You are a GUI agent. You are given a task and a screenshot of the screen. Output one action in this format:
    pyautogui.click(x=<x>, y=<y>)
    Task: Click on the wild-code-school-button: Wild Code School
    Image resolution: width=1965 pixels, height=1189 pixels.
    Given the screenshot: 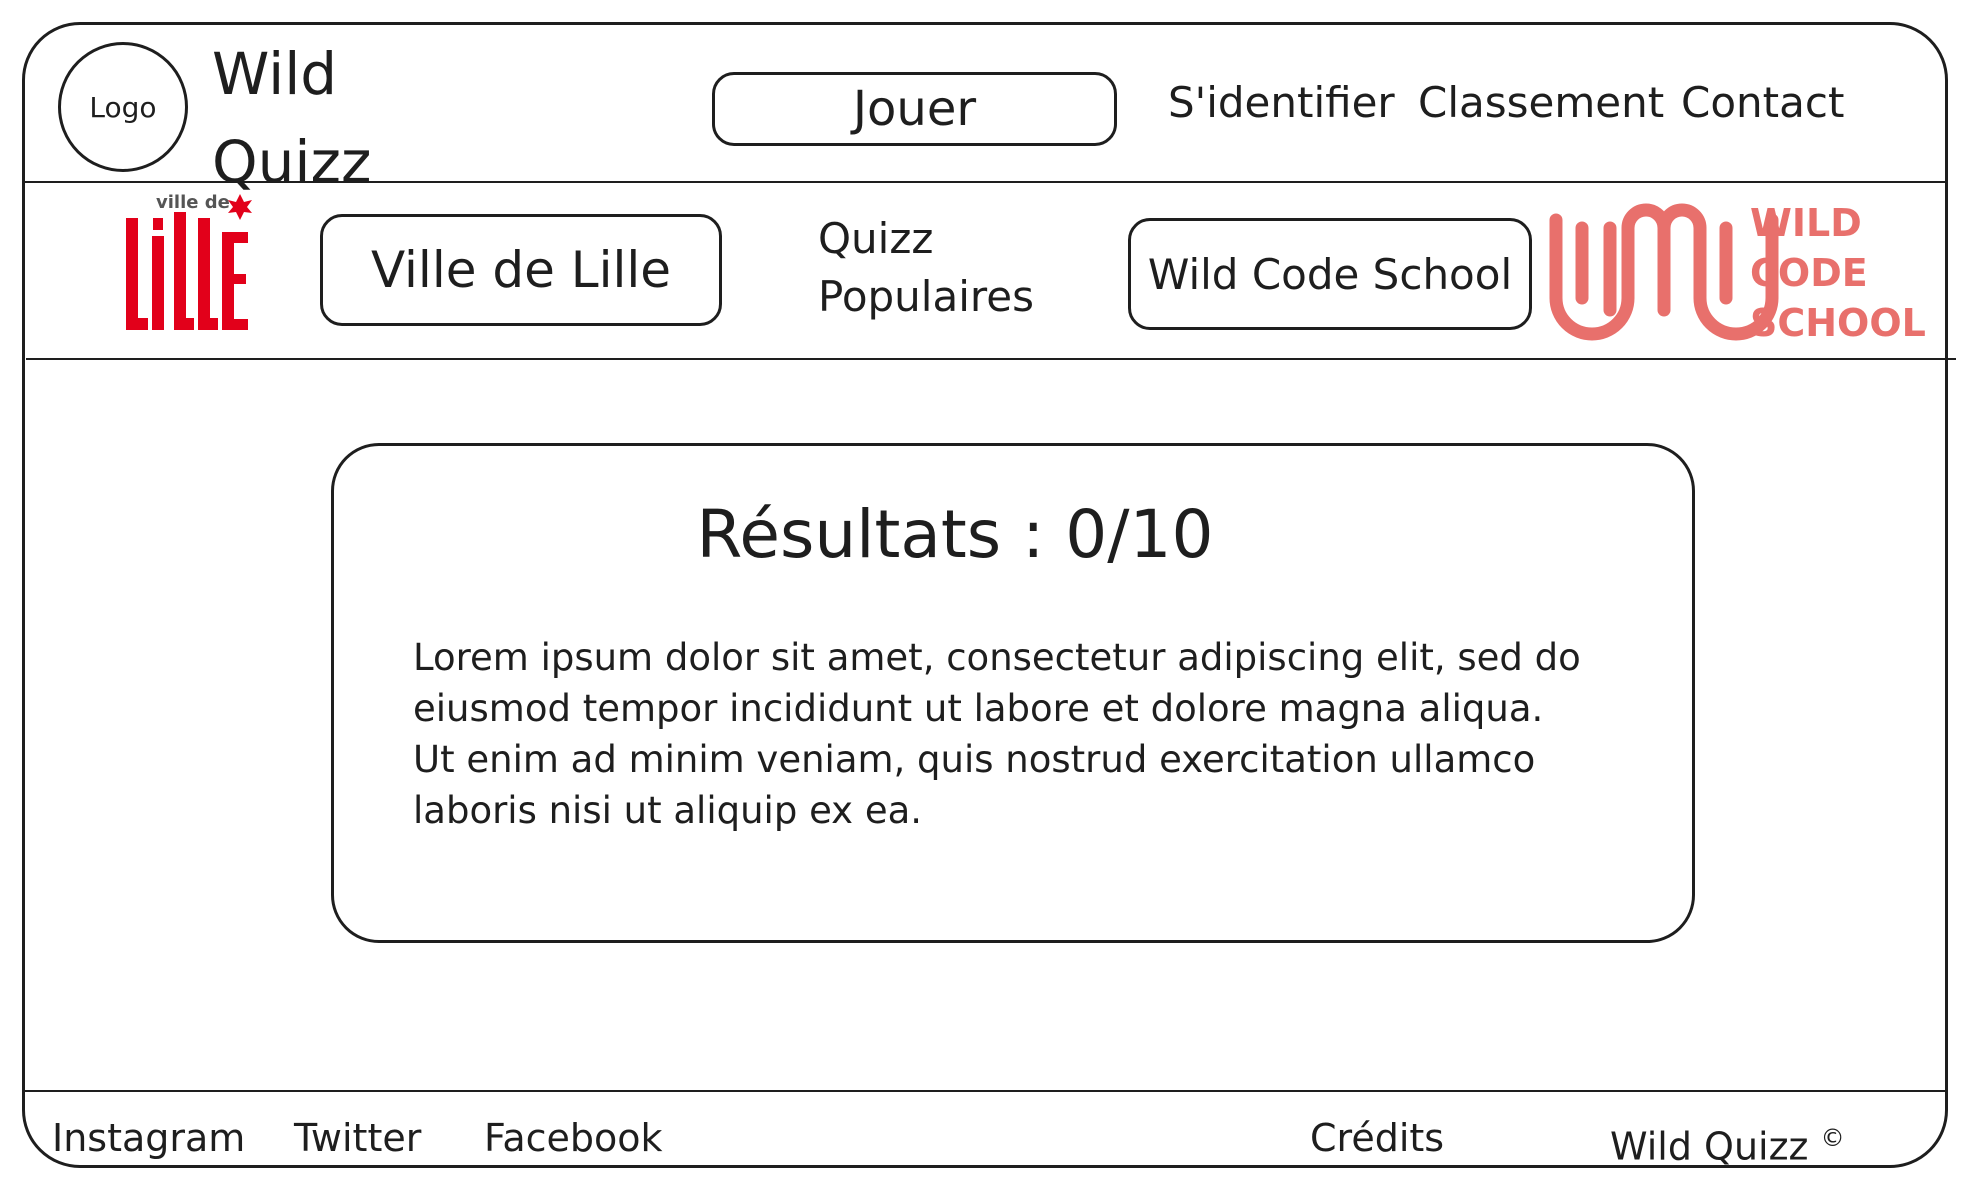 What is the action you would take?
    pyautogui.click(x=1330, y=274)
    